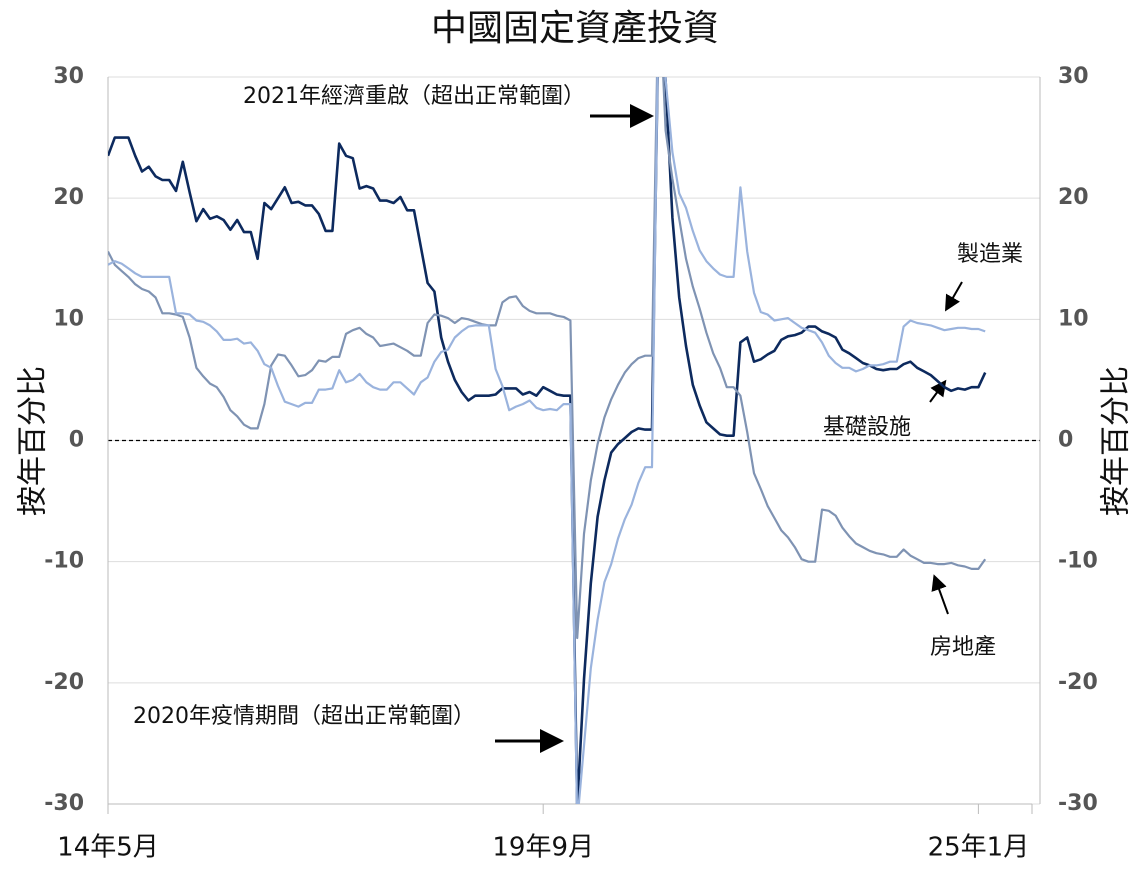 The width and height of the screenshot is (1143, 871). What do you see at coordinates (1073, 76) in the screenshot?
I see `y2-tick-label: 30` at bounding box center [1073, 76].